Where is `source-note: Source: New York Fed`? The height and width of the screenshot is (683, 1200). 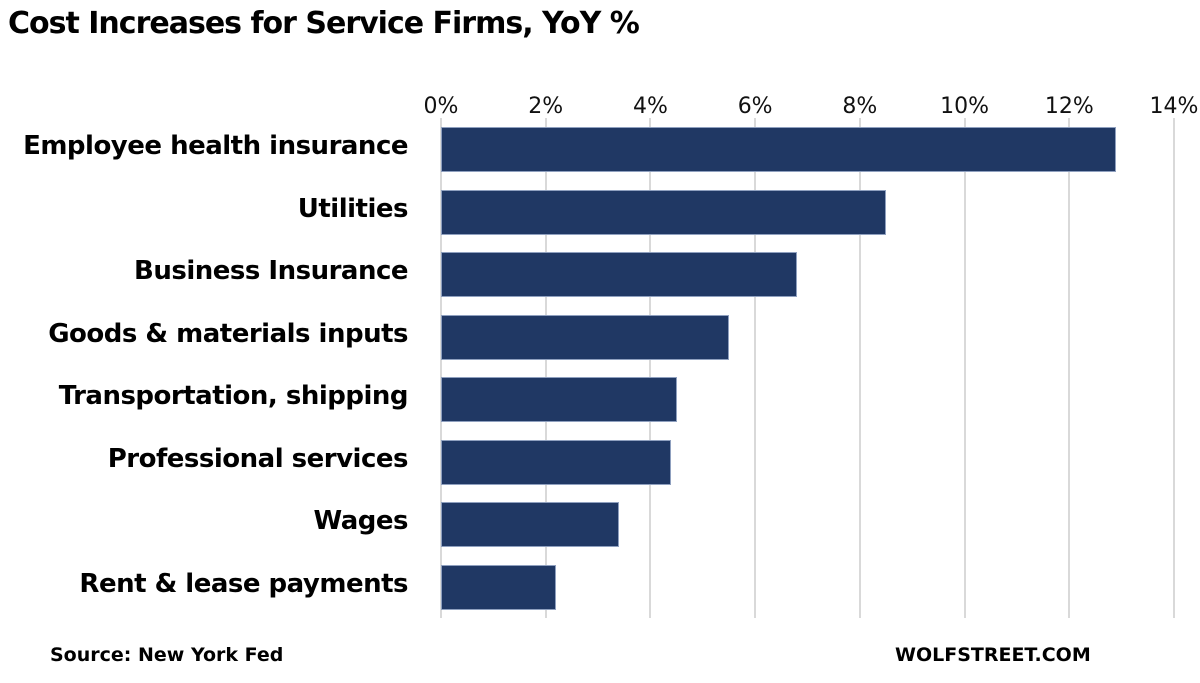 source-note: Source: New York Fed is located at coordinates (167, 655).